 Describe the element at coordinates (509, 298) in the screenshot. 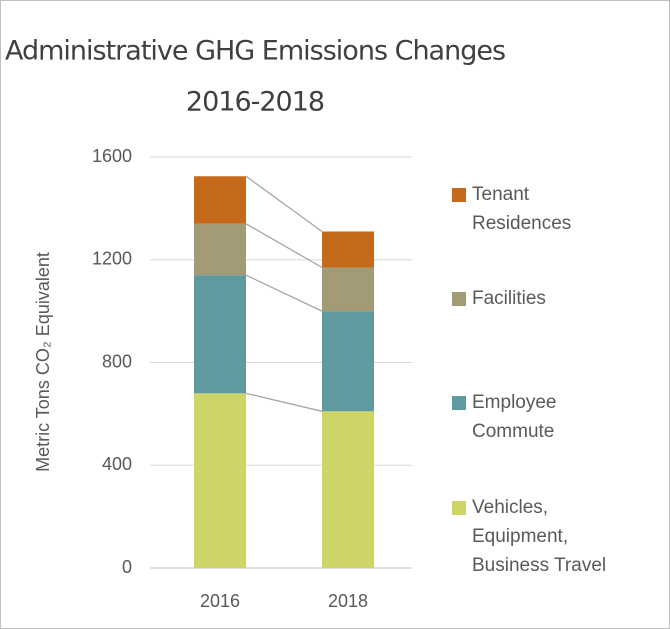

I see `legend-label: Facilities` at that location.